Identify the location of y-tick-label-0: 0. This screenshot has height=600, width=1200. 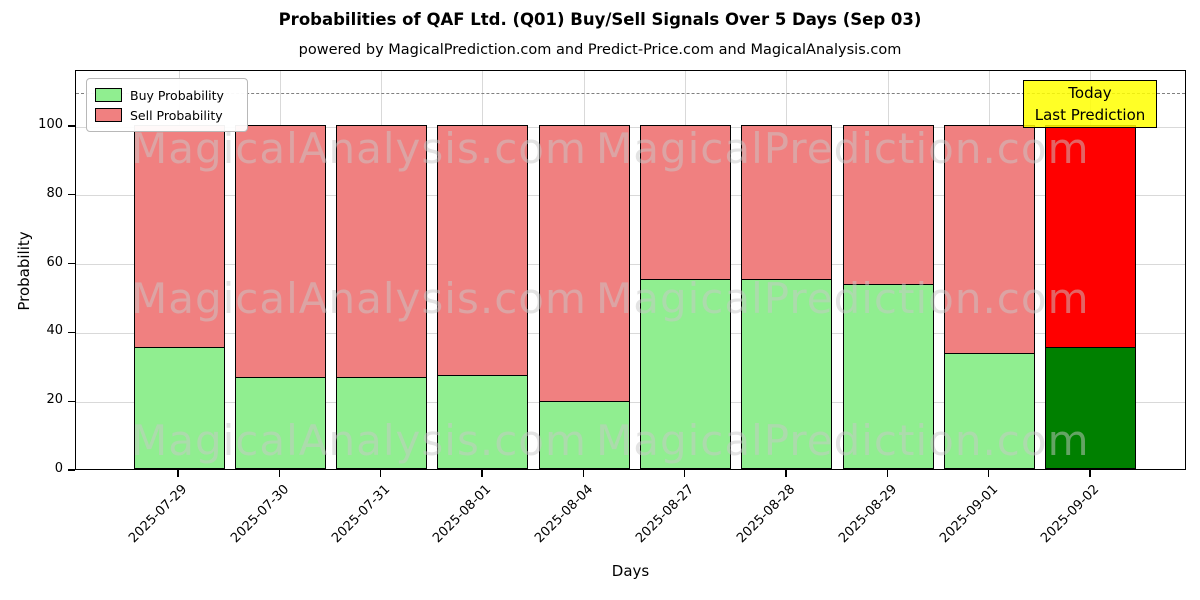
(58, 468).